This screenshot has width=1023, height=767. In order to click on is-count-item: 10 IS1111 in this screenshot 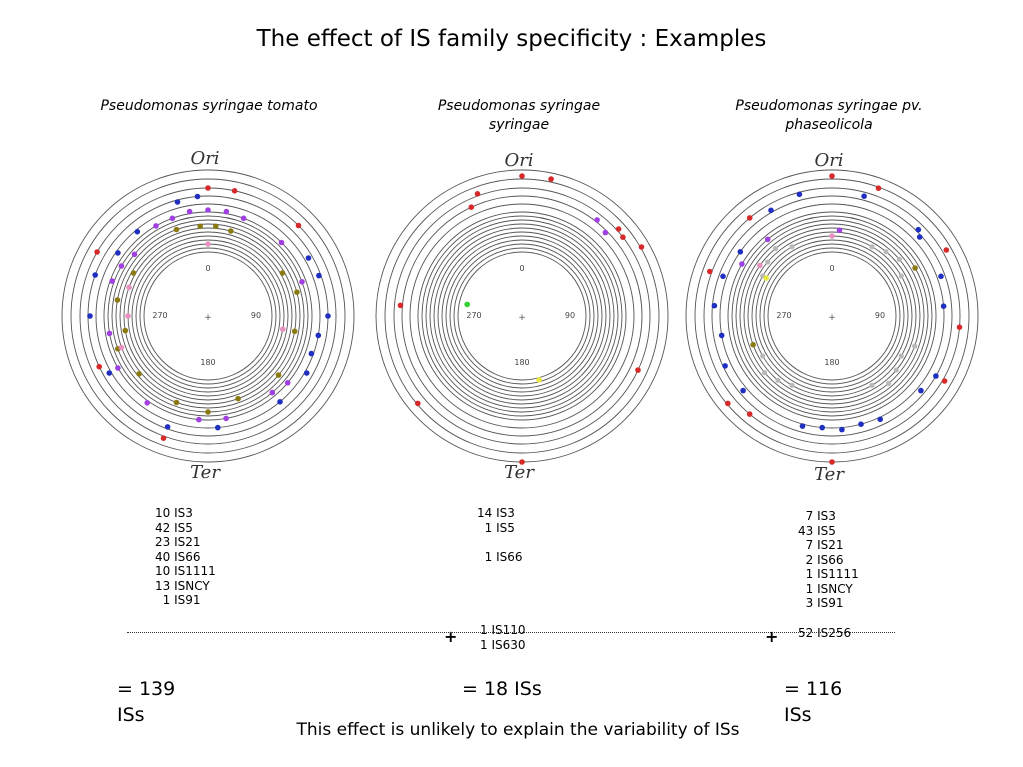, I will do `click(185, 571)`.